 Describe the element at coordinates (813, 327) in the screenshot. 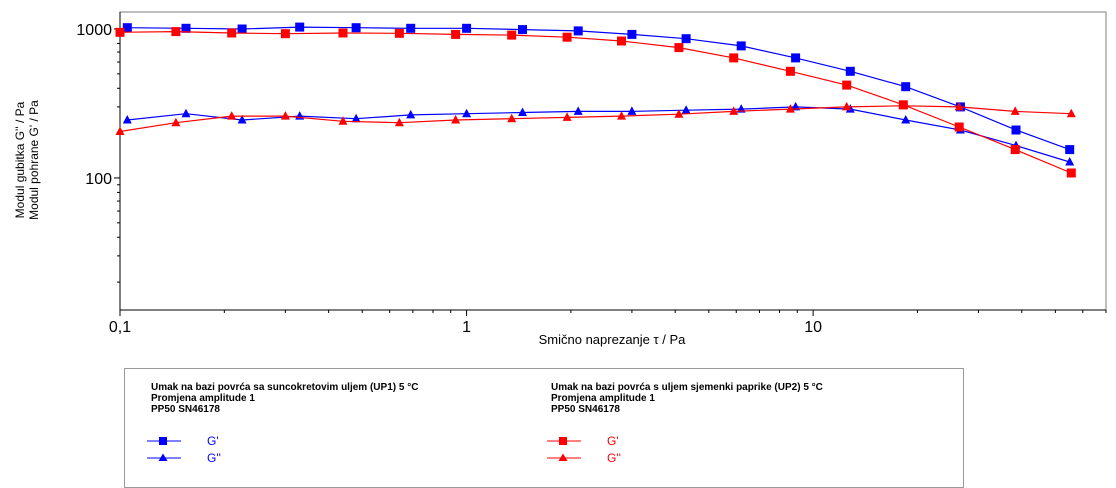

I see `x-tick-label: 10` at that location.